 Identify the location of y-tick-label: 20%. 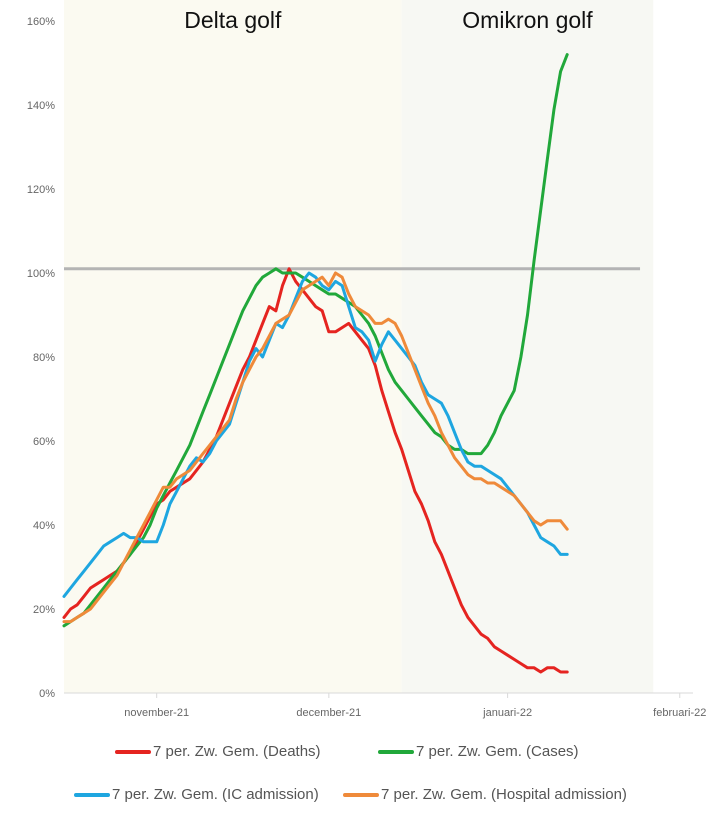
(44, 610).